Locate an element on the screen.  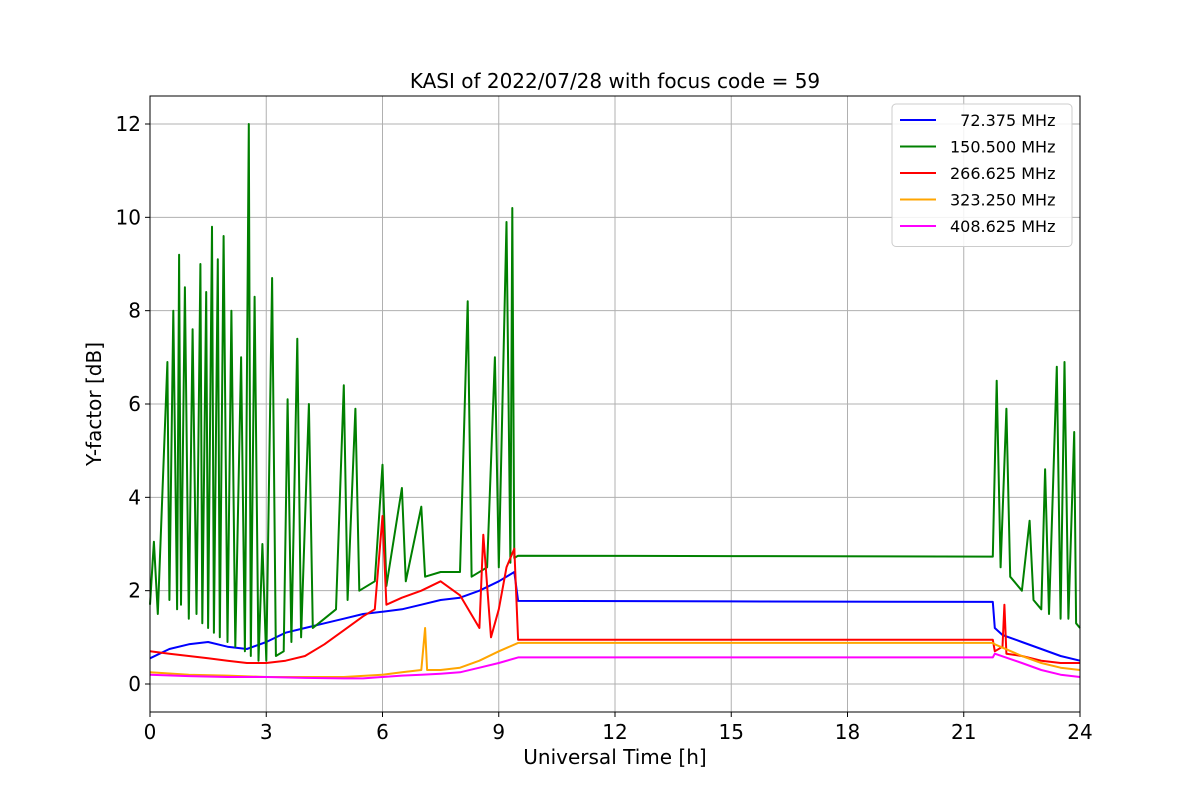
x-tick-label: 3 is located at coordinates (266, 732).